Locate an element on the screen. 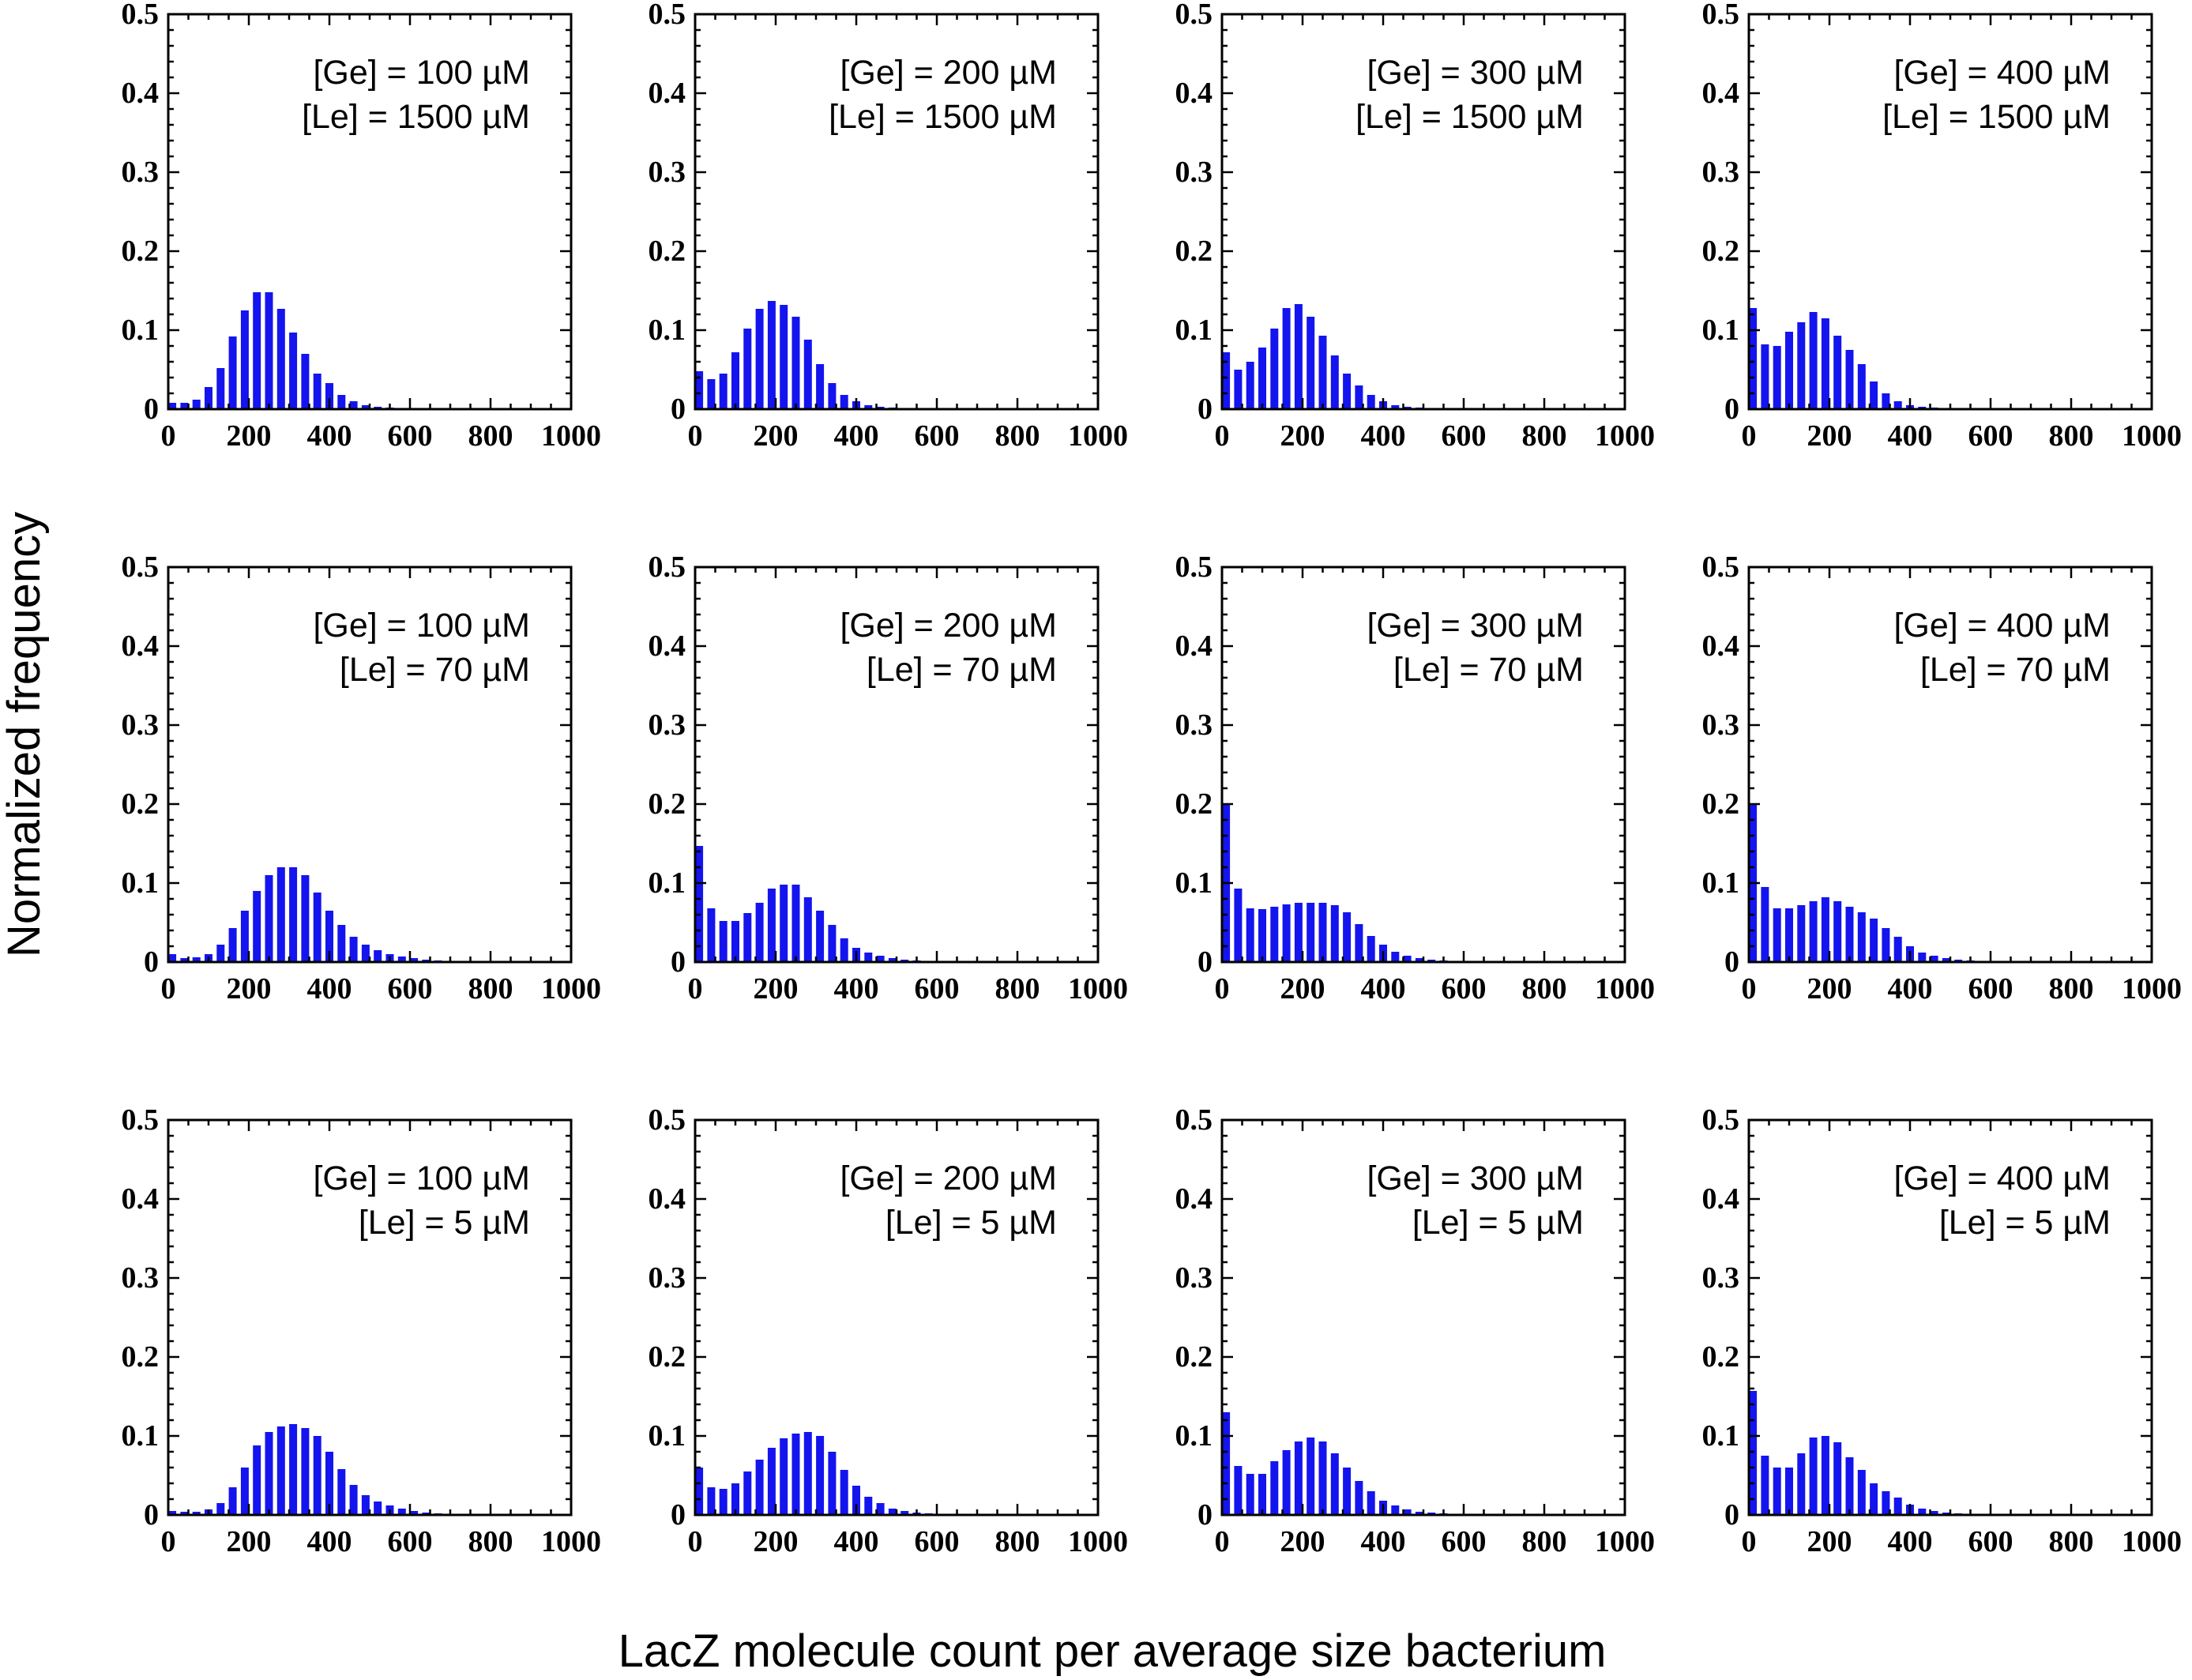 This screenshot has width=2192, height=1680. panel-annotation-line-1: [Ge] = 400 µM is located at coordinates (2002, 626).